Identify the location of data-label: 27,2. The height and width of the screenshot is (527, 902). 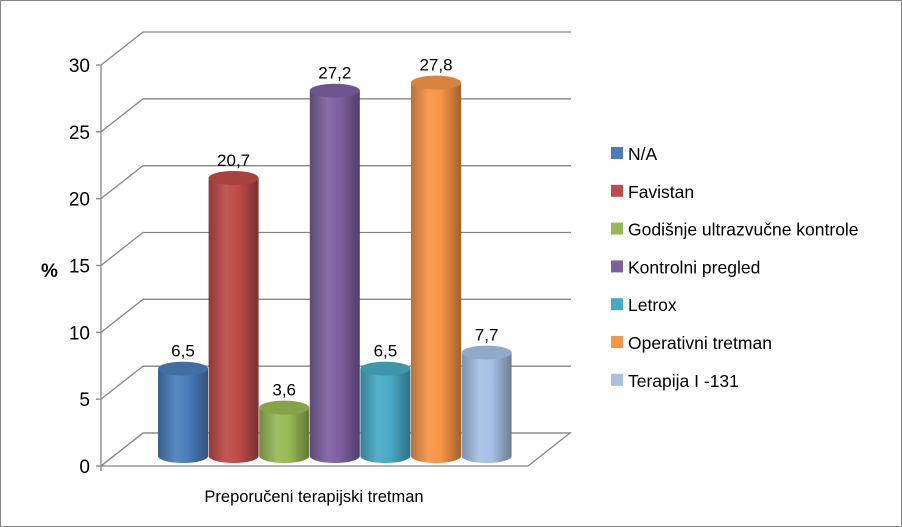
(334, 73).